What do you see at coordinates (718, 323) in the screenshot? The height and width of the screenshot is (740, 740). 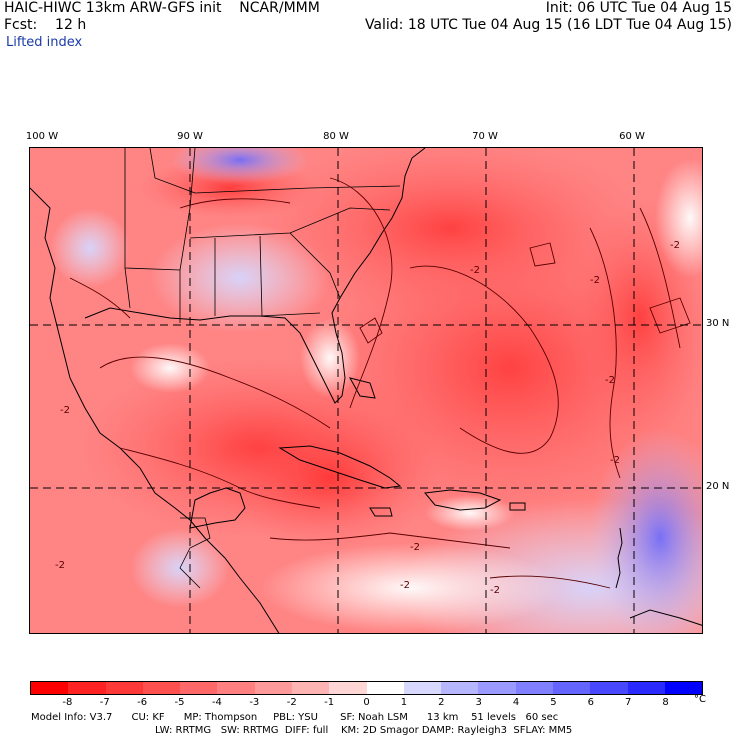 I see `lat-label: 30 N` at bounding box center [718, 323].